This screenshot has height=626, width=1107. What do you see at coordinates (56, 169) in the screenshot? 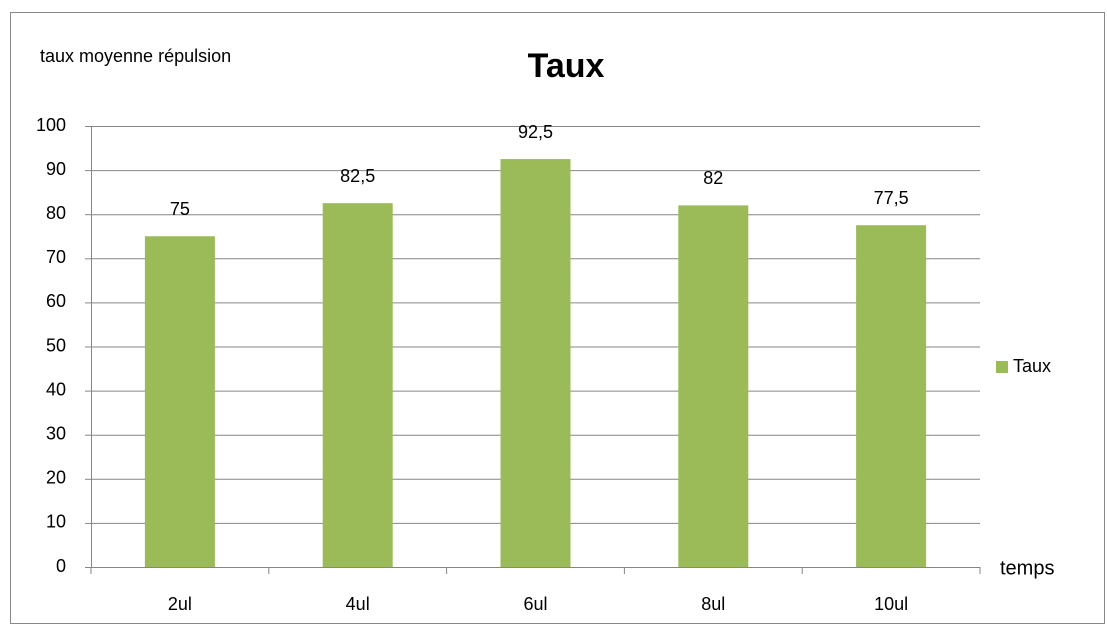
I see `y-tick-label: 90` at bounding box center [56, 169].